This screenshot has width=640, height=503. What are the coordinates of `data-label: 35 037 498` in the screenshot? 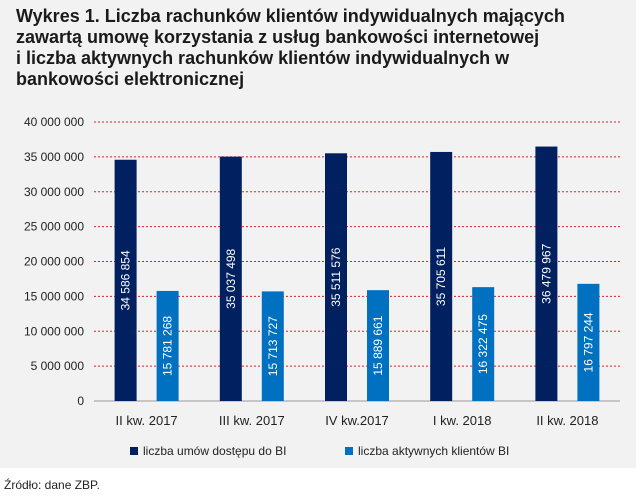 It's located at (231, 278).